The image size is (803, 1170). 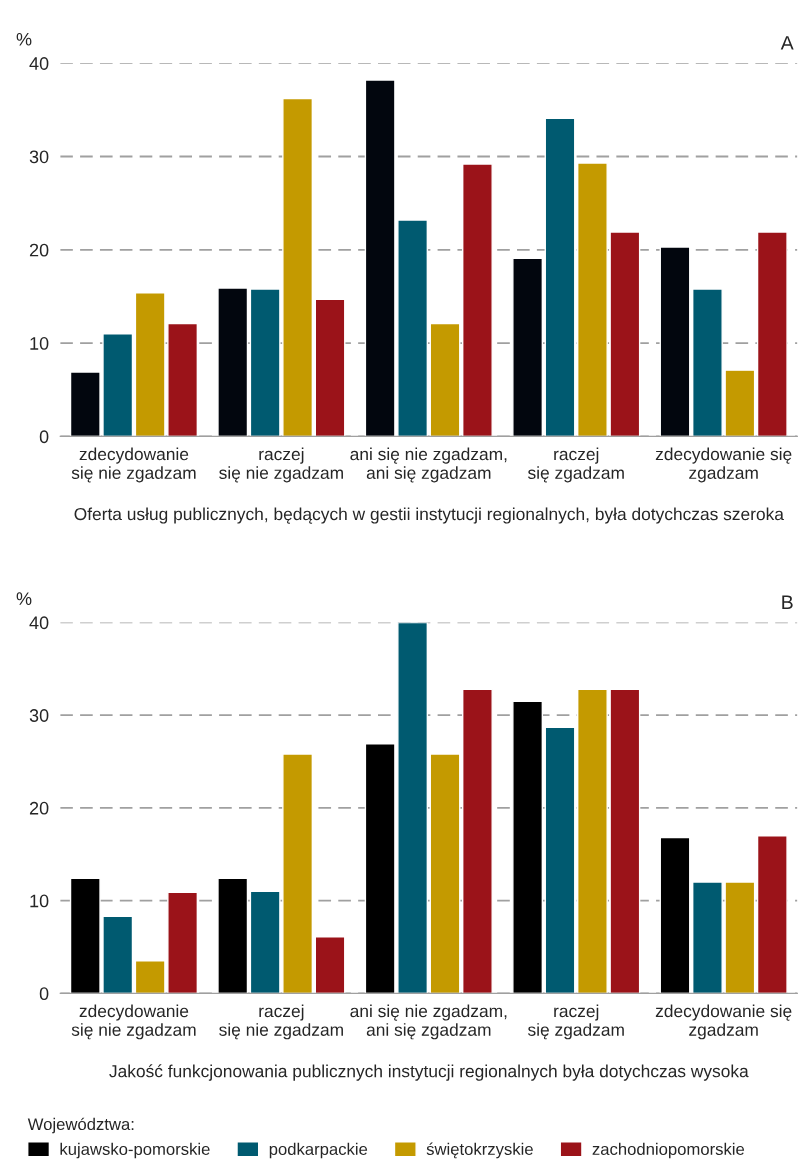 What do you see at coordinates (429, 515) in the screenshot?
I see `x-axis-title: Oferta usług publicznych, będących w gestii instytucji regionalnych, była dotychczas szeroka` at bounding box center [429, 515].